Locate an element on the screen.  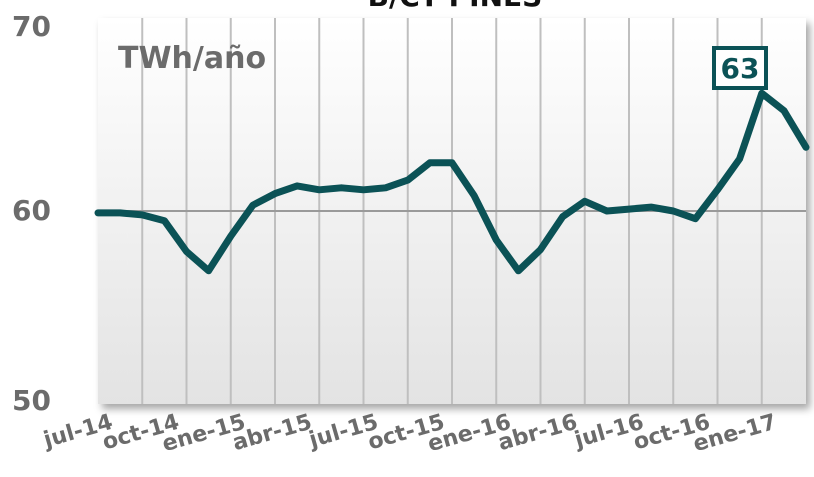
chart-title: B/CT PINES is located at coordinates (455, 6).